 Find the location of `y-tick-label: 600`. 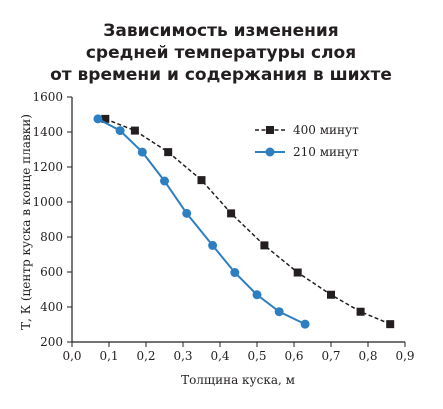

y-tick-label: 600 is located at coordinates (51, 272).